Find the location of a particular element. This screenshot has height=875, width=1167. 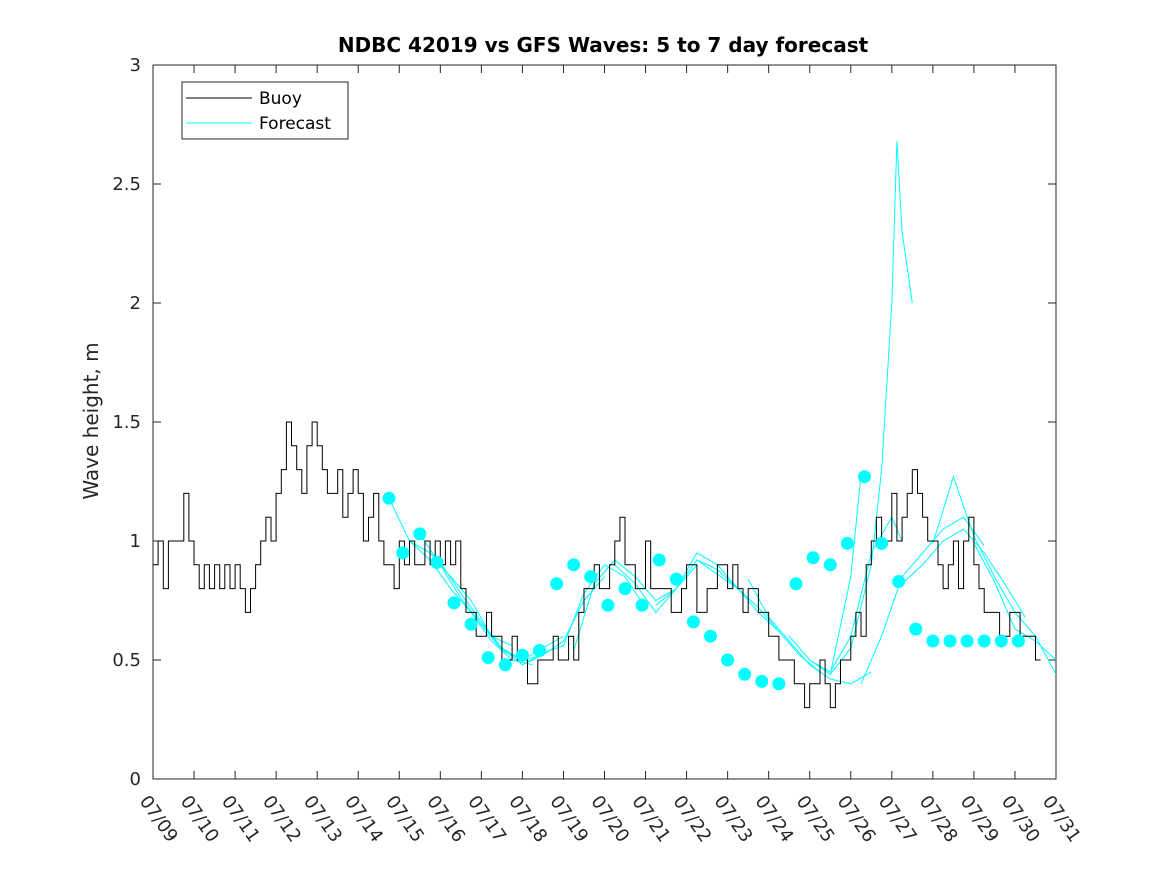

y-tick-label: 1 is located at coordinates (135, 541).